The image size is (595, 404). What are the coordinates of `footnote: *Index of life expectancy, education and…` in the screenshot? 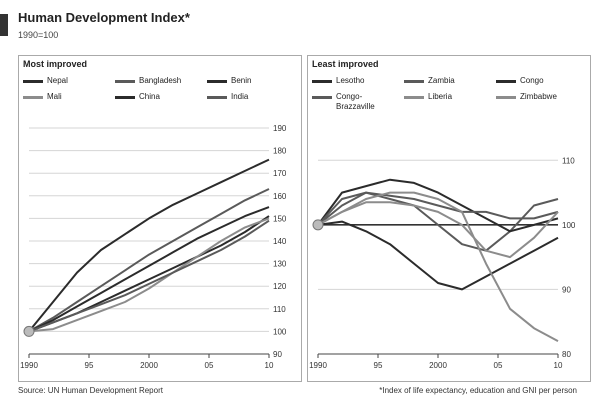 It's located at (478, 390).